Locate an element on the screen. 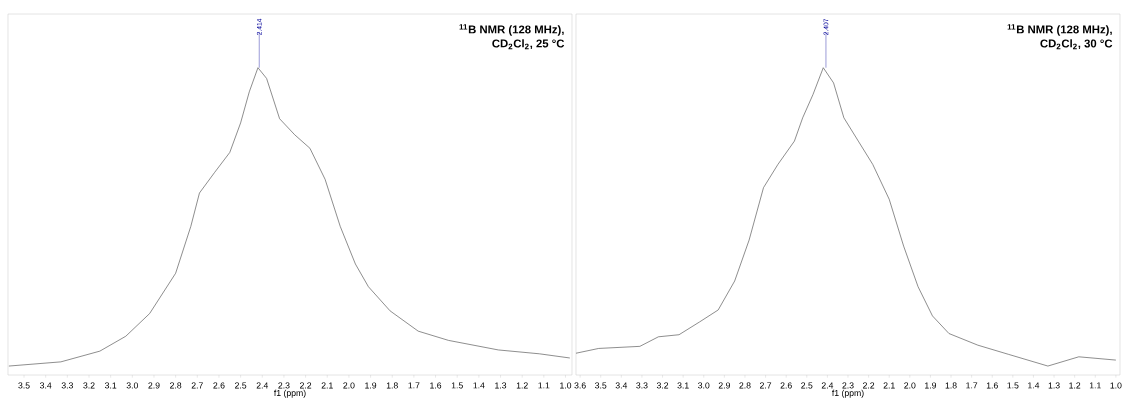  chart-subtitle: CD$_{2}$Cl$_{2}$, 30 °C is located at coordinates (1076, 44).